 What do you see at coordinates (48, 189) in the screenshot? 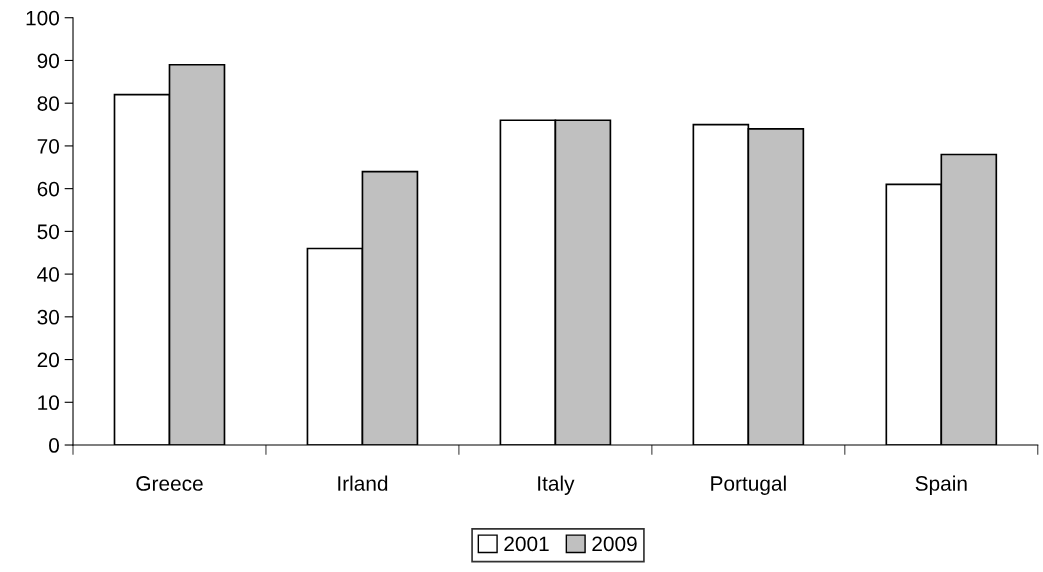
I see `y-tick-label: 60` at bounding box center [48, 189].